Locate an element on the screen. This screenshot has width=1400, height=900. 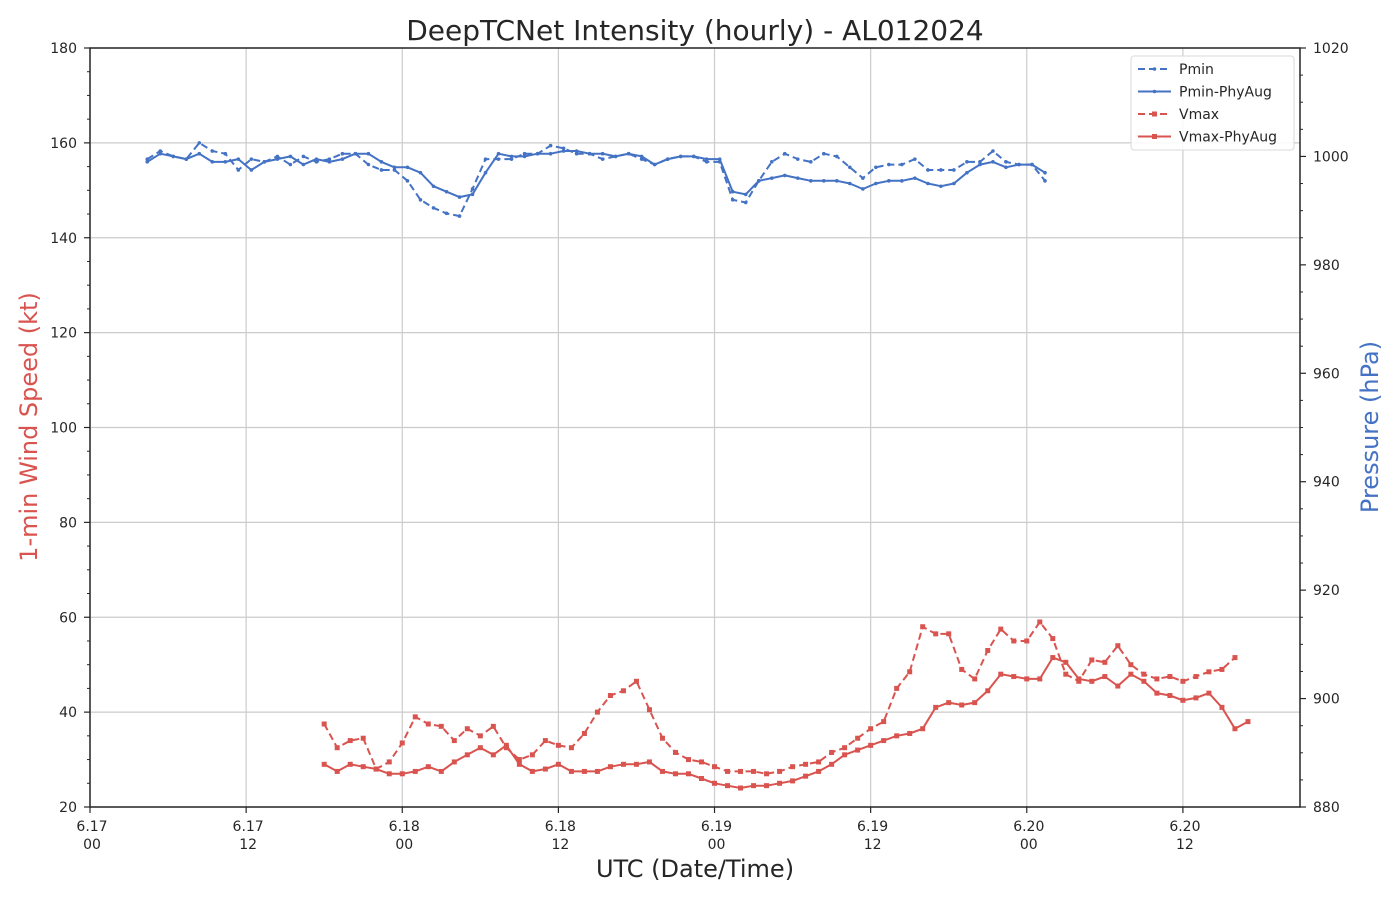
y-tick-label-right: 1000 is located at coordinates (1331, 157).